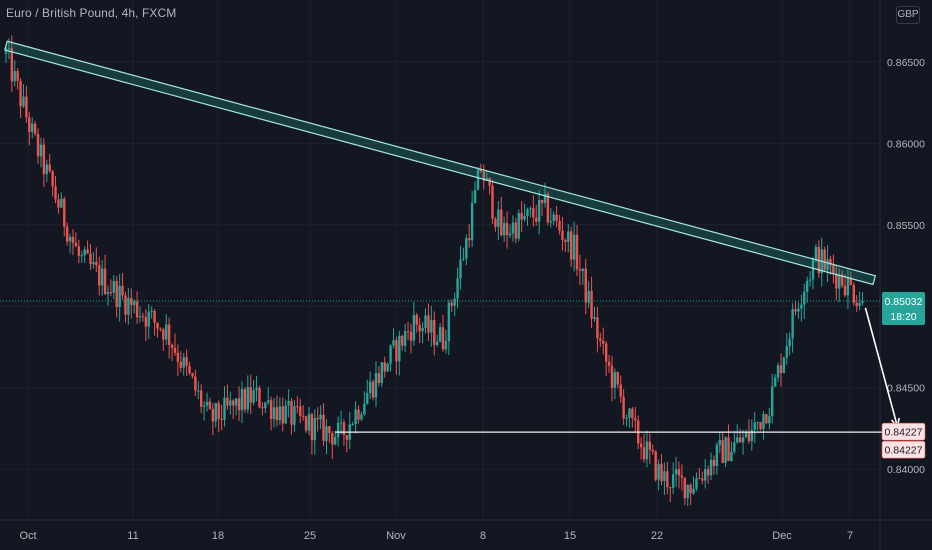 The width and height of the screenshot is (932, 550). I want to click on last-price-label: 0.85032 18:20, so click(903, 309).